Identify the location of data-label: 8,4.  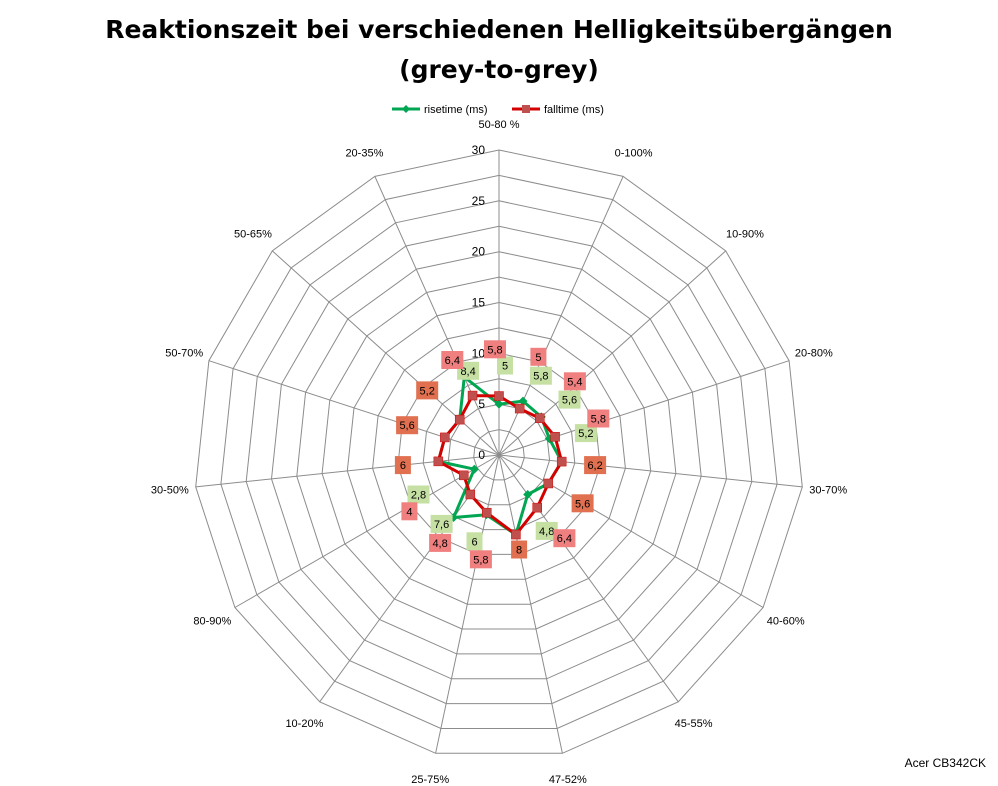
(467, 372).